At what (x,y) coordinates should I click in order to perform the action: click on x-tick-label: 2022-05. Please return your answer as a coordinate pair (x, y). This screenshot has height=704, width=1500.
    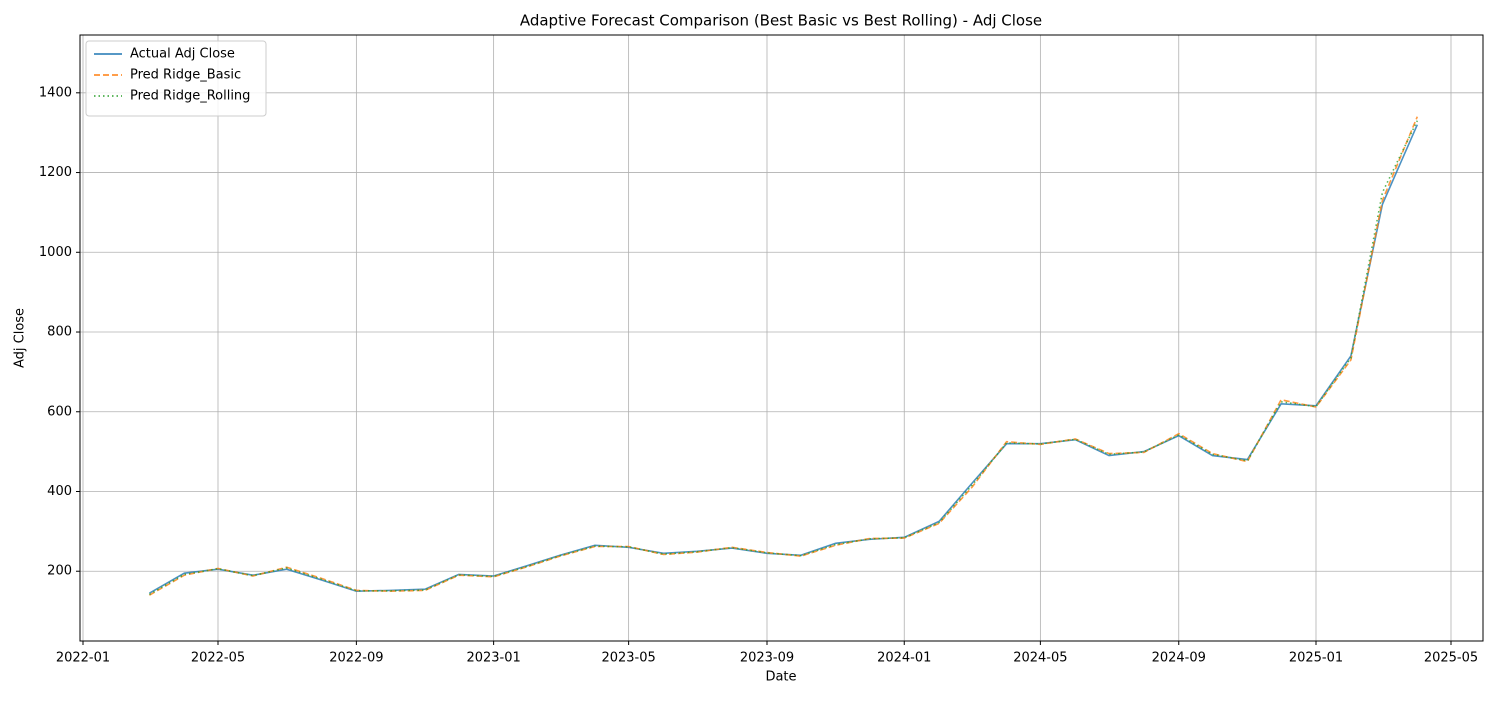
    Looking at the image, I should click on (218, 658).